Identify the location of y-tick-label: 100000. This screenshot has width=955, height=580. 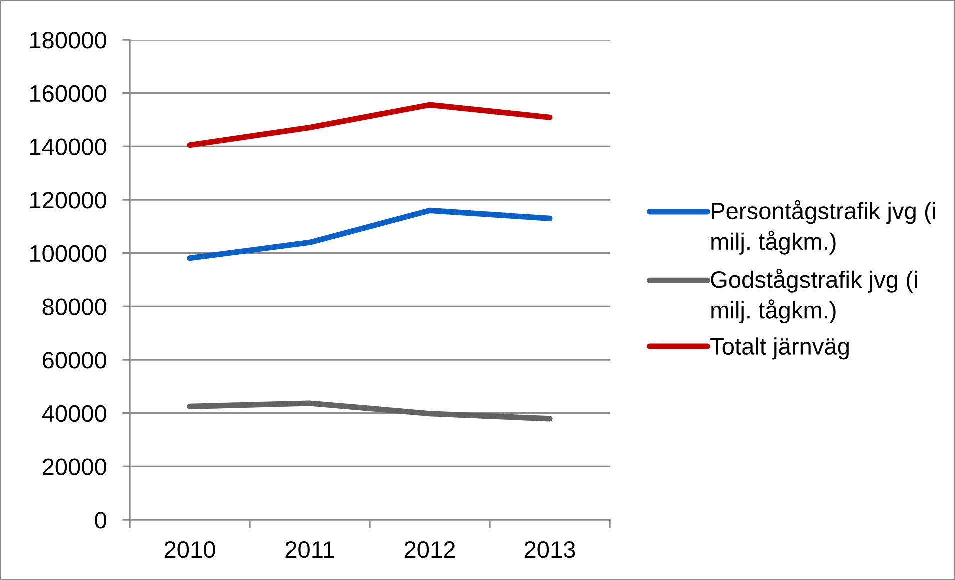
(68, 253).